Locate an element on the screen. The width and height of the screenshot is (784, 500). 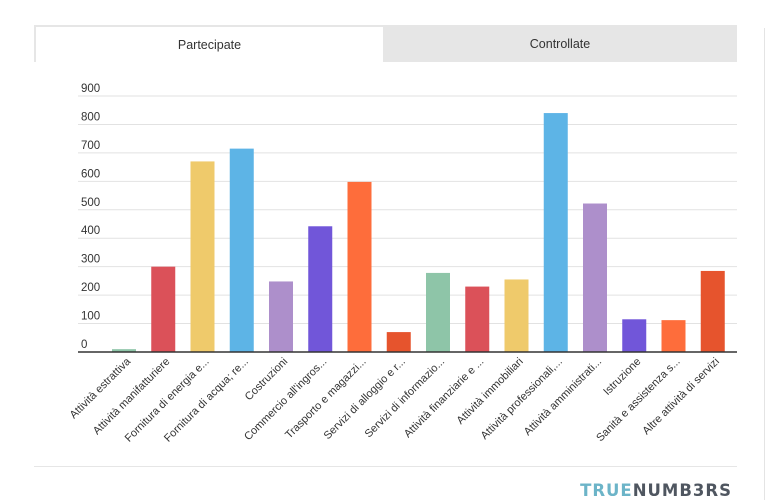
x-tick-label: Attività immobiliari is located at coordinates (490, 391).